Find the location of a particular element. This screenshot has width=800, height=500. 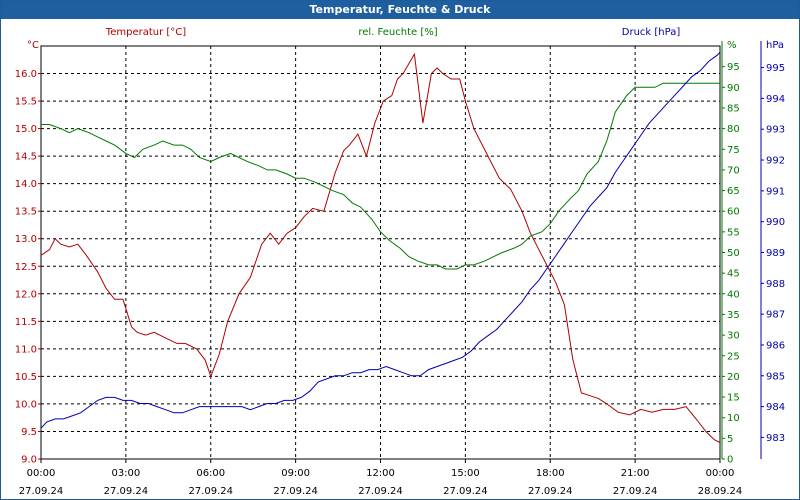

humidity-tick-label: 25 is located at coordinates (733, 356).